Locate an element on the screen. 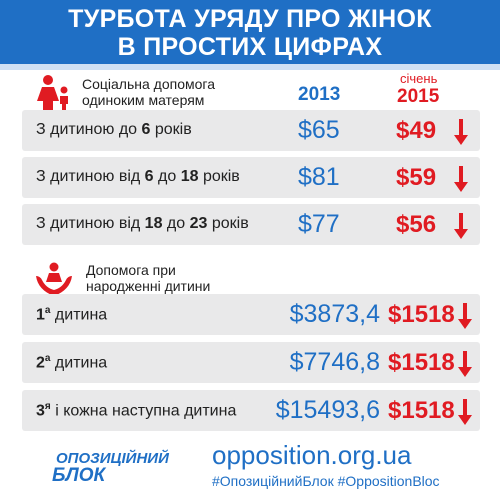  opposition-bloc-logo: ОПОЗИЦІЙНИЙ БЛОК is located at coordinates (111, 466).